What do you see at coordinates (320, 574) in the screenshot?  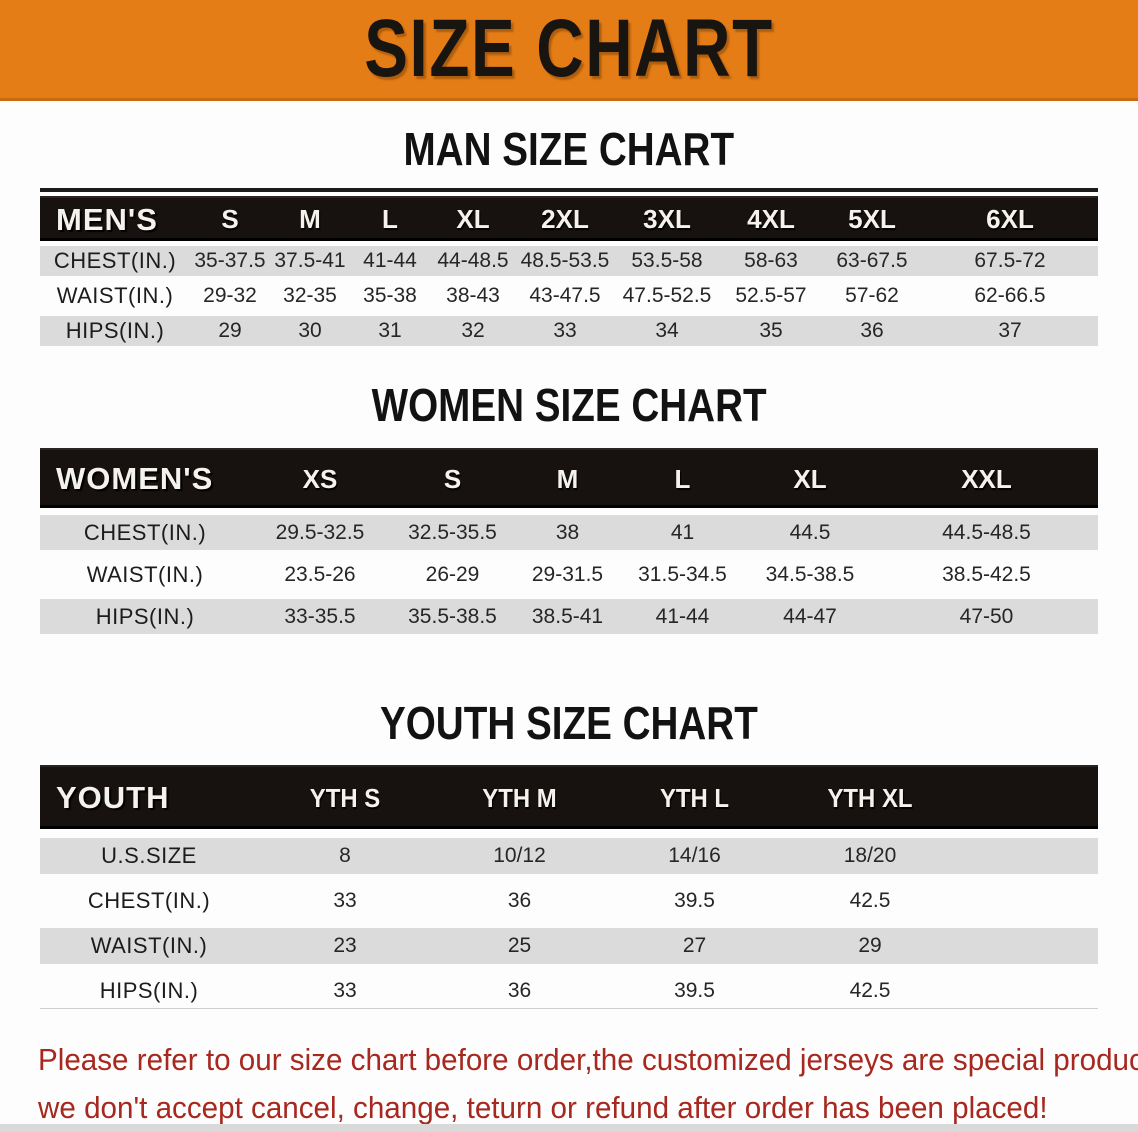 I see `cell: 23.5-26` at bounding box center [320, 574].